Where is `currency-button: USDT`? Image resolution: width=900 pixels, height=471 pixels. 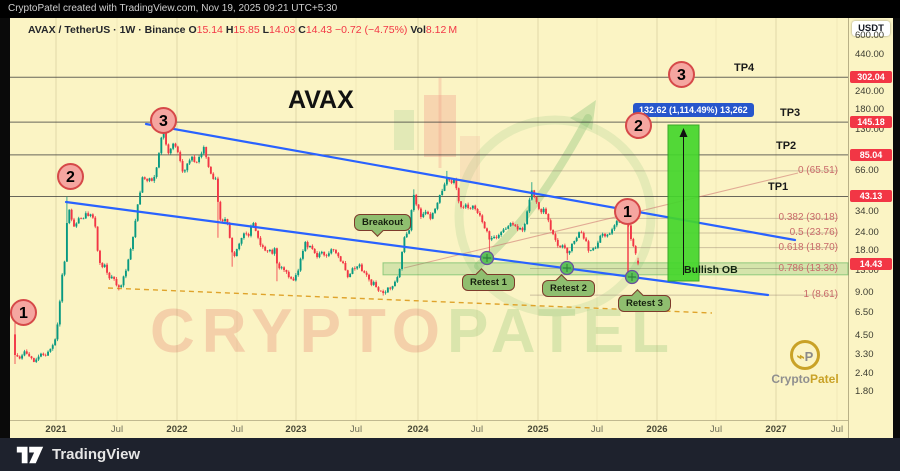 currency-button: USDT is located at coordinates (871, 28).